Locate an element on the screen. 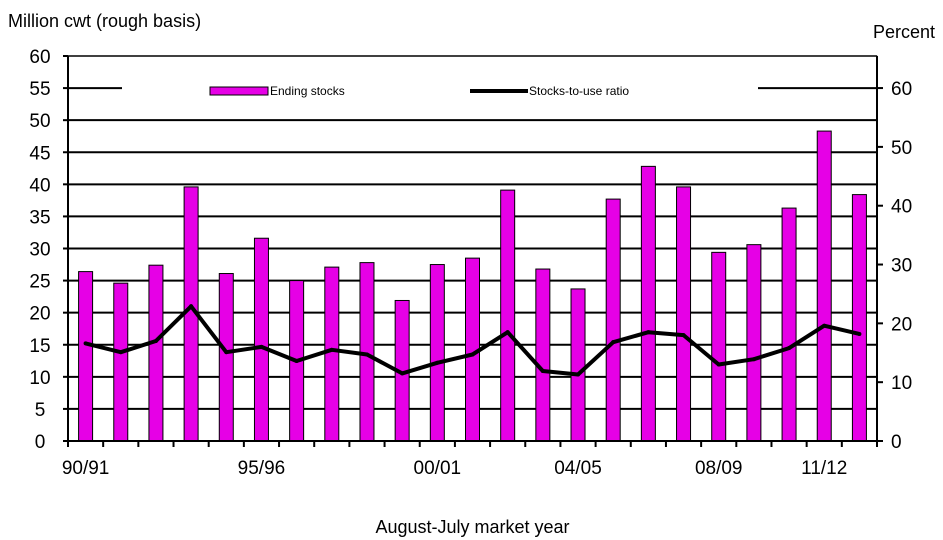 The width and height of the screenshot is (943, 540). left-tick-label: 10 is located at coordinates (39, 378).